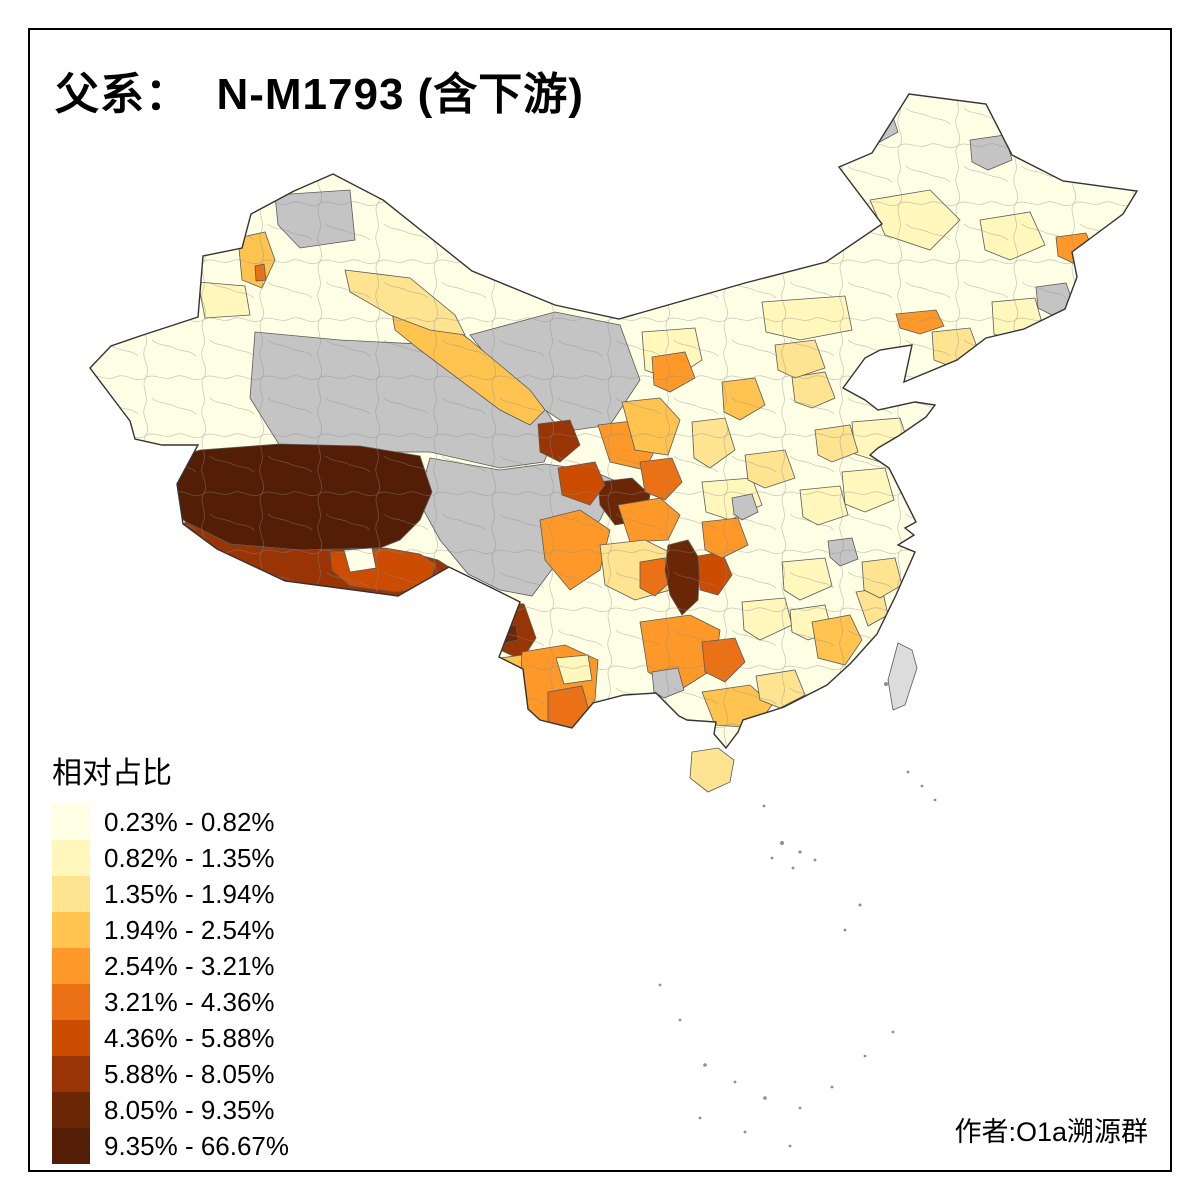 This screenshot has width=1200, height=1200. Describe the element at coordinates (319, 94) in the screenshot. I see `page-title: 父系： N-M1793 (含下游)` at that location.